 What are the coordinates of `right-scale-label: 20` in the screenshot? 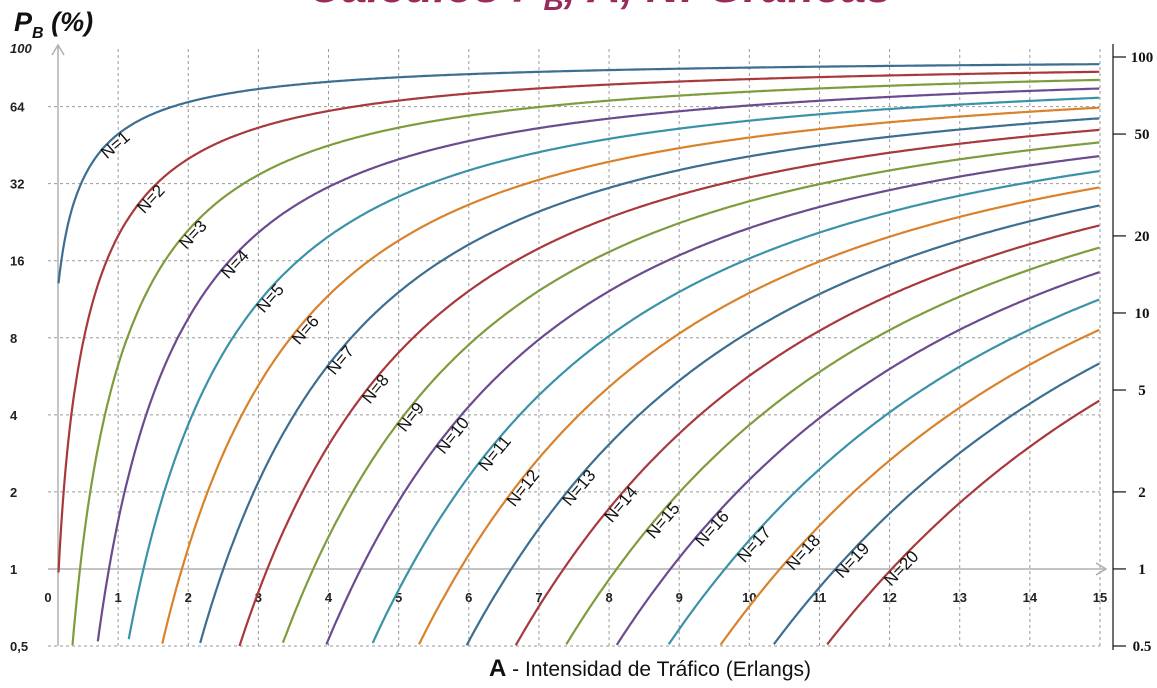 It's located at (1142, 237).